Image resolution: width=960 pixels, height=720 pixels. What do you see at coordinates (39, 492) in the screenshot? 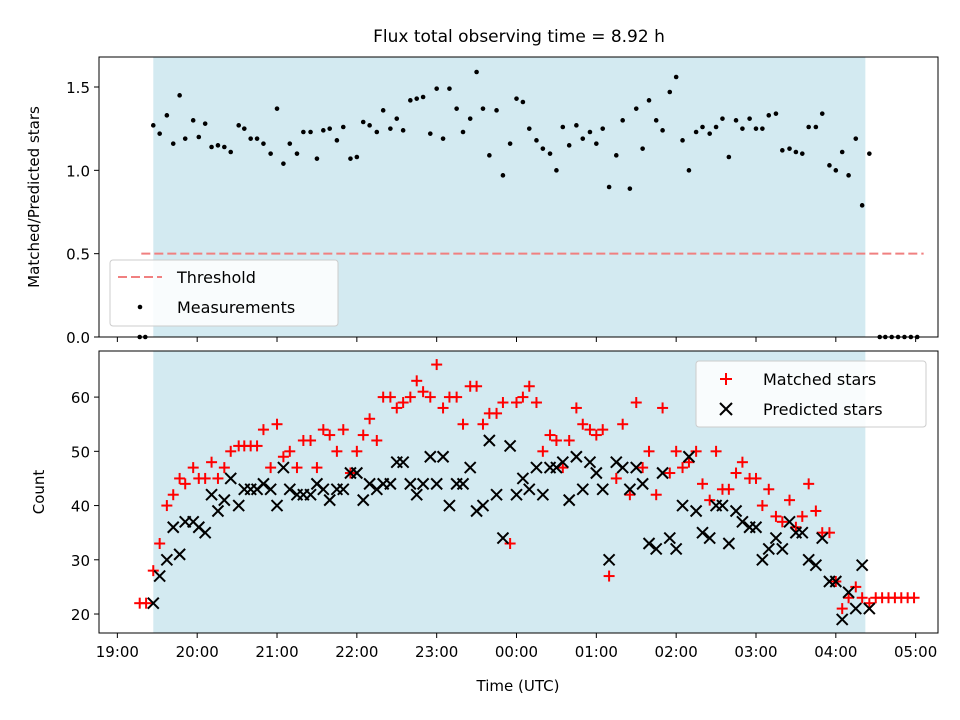
I see `count-y-label: Count` at bounding box center [39, 492].